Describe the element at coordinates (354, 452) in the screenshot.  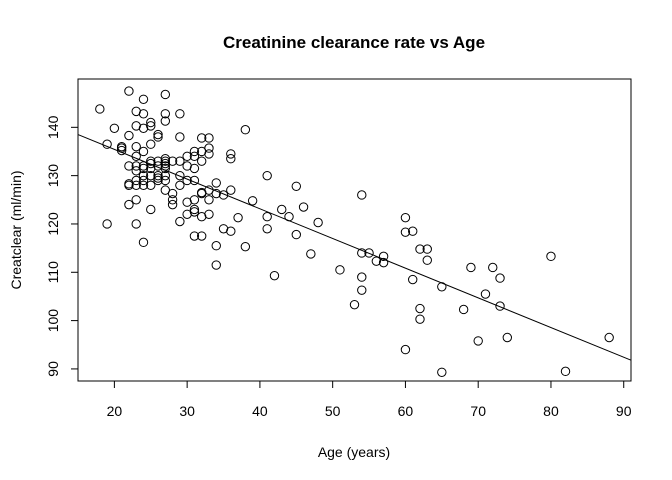
I see `x-axis-label: Age (years)` at that location.